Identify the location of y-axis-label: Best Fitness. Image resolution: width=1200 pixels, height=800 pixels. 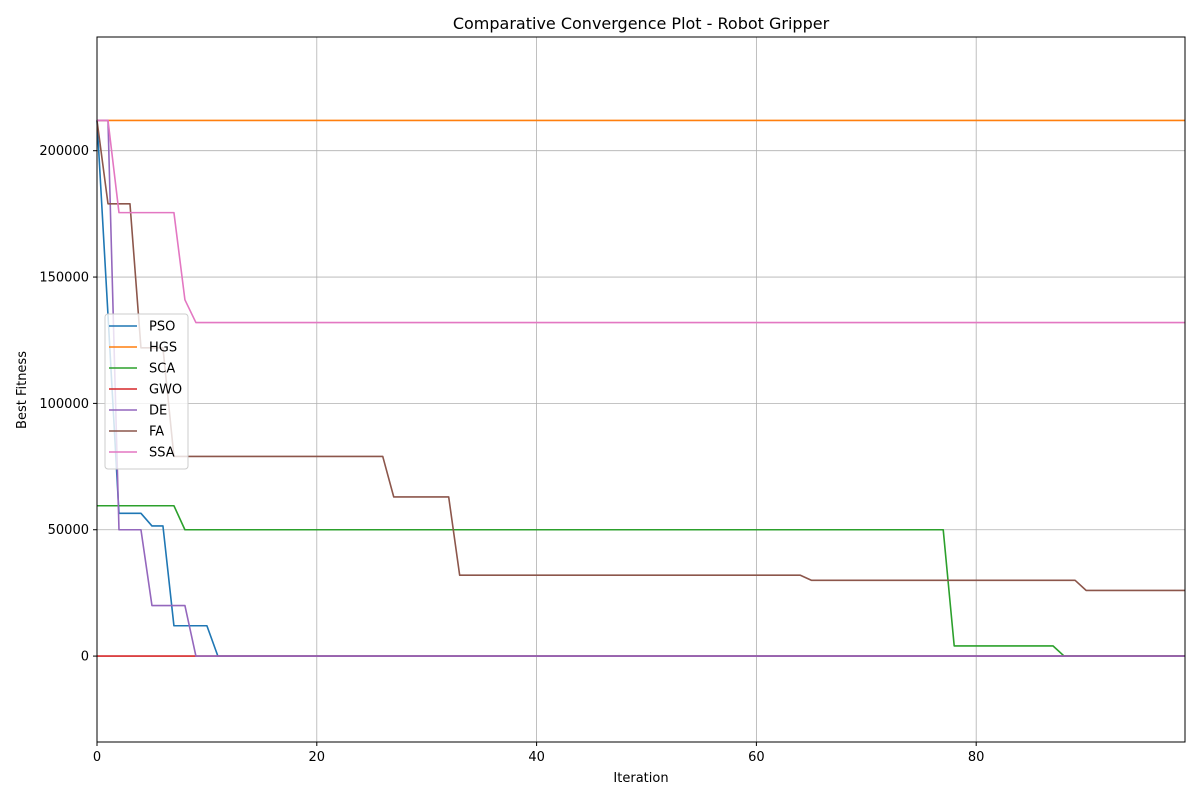
(22, 390).